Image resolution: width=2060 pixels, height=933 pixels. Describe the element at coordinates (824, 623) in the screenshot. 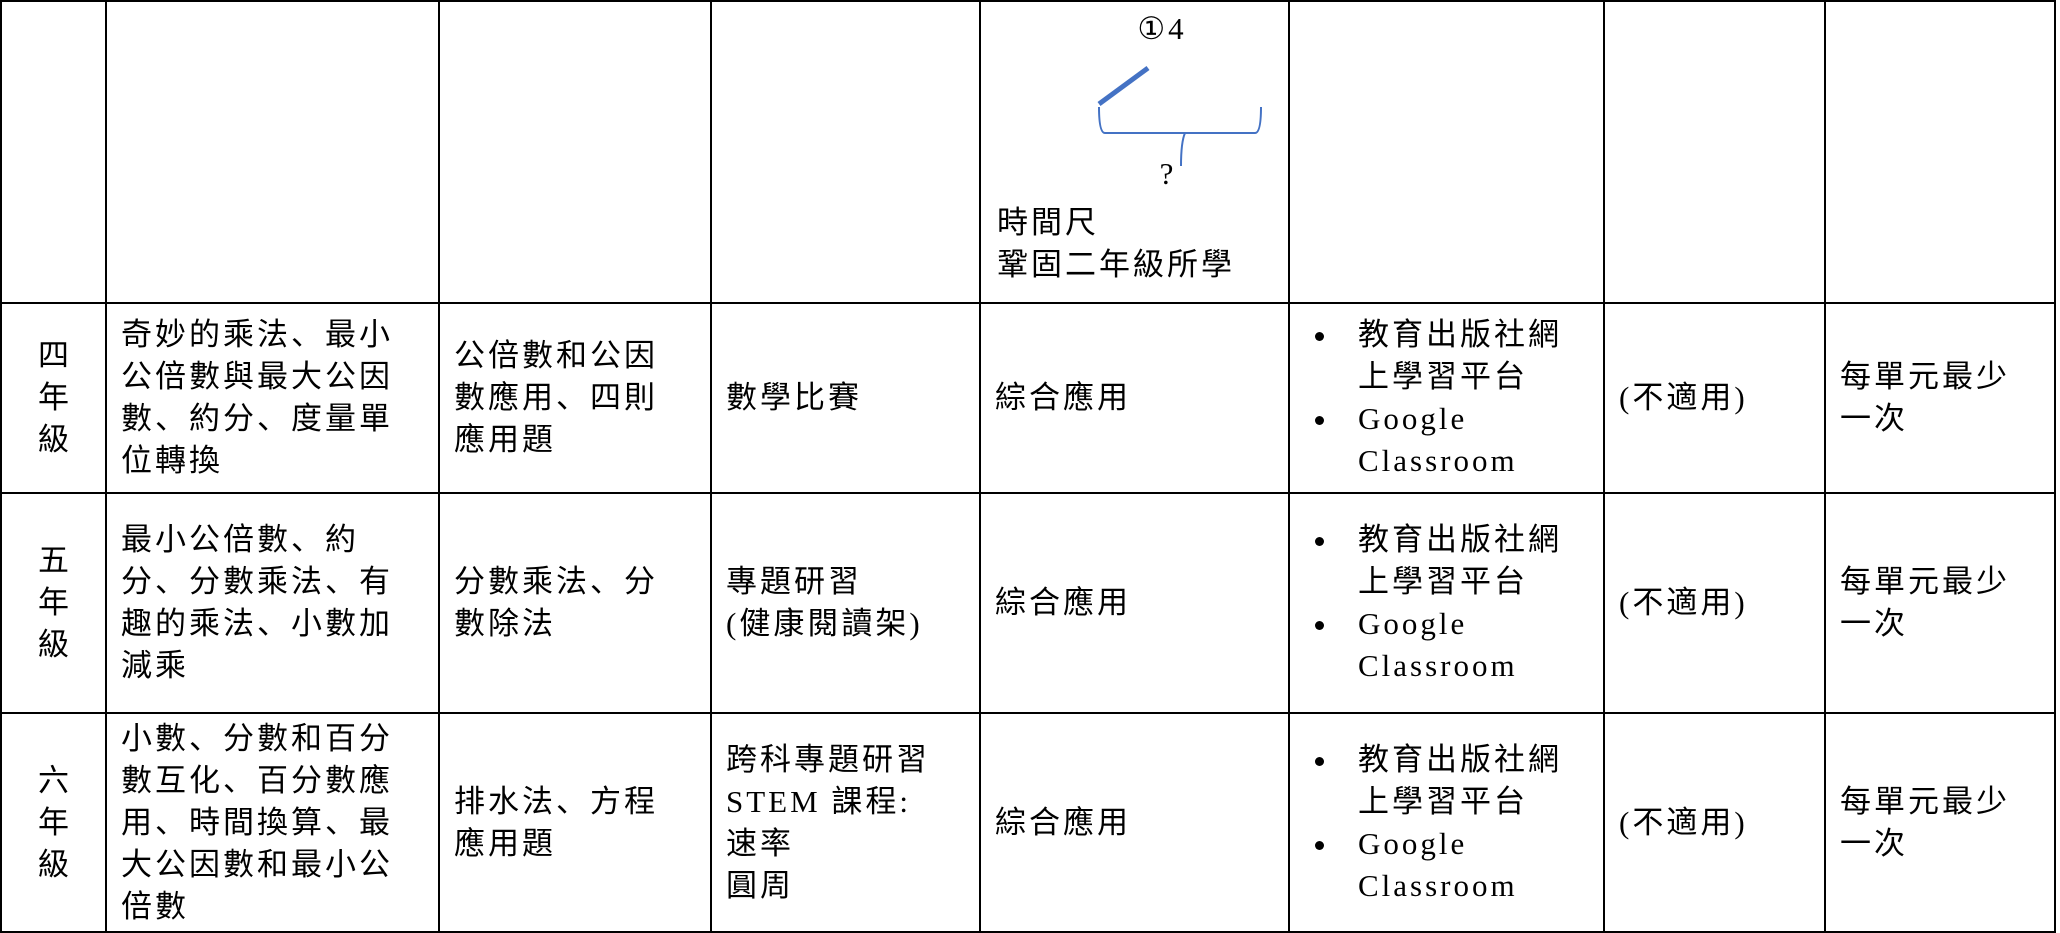

I see `text-line: (健康閱讀架)` at that location.